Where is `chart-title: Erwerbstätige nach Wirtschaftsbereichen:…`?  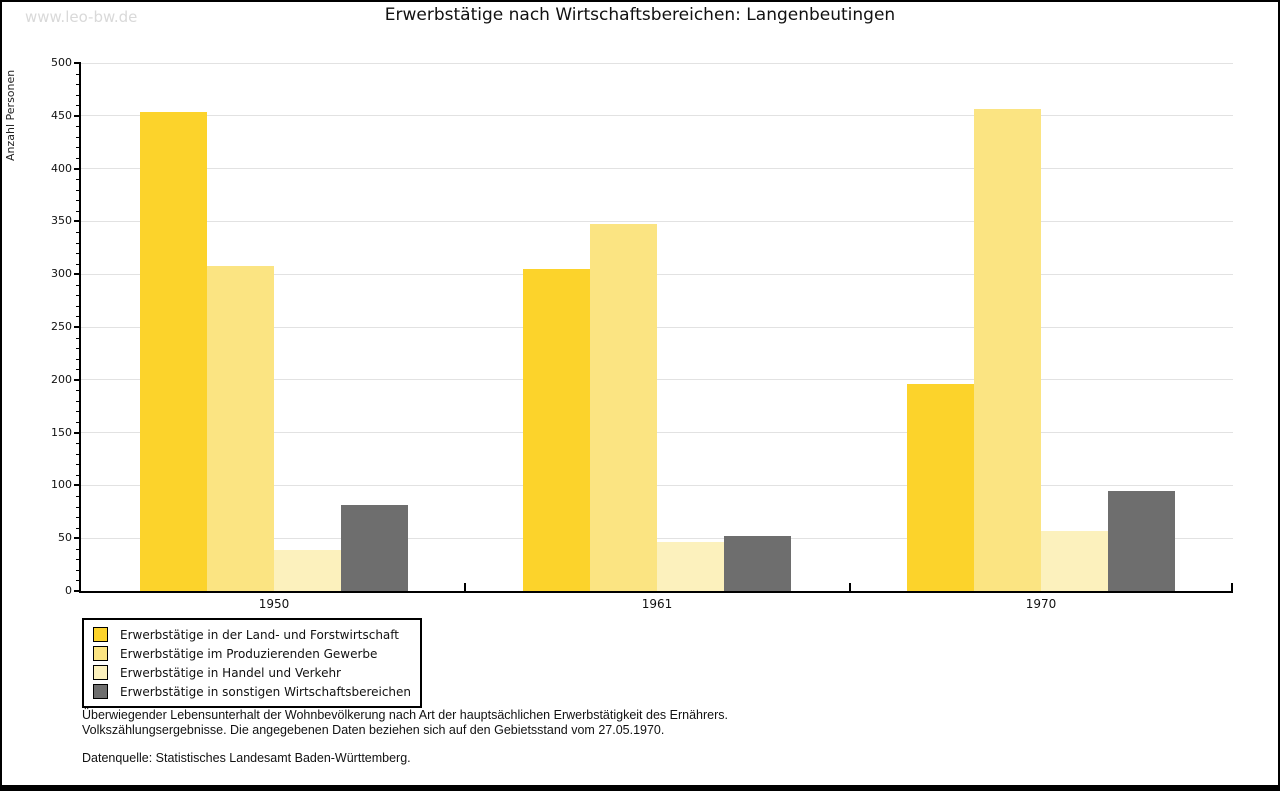 chart-title: Erwerbstätige nach Wirtschaftsbereichen:… is located at coordinates (640, 15).